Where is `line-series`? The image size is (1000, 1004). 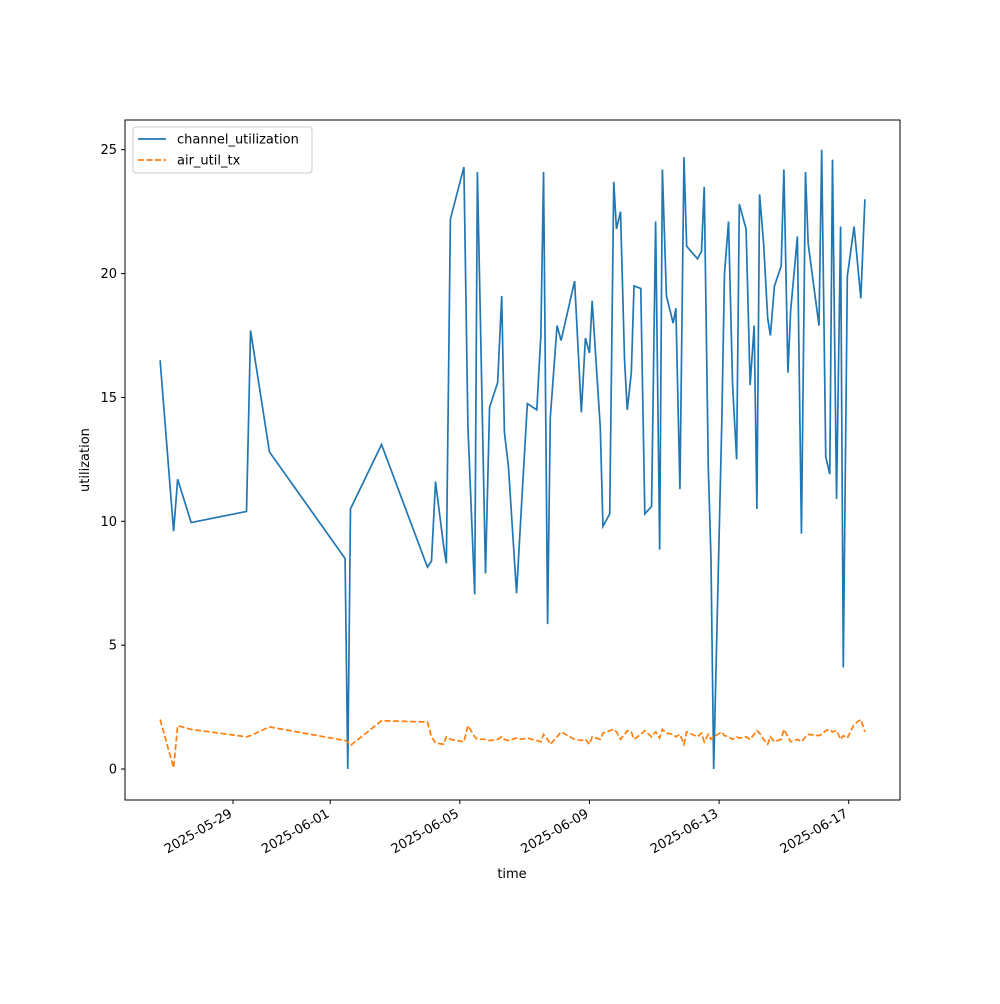 line-series is located at coordinates (512, 743).